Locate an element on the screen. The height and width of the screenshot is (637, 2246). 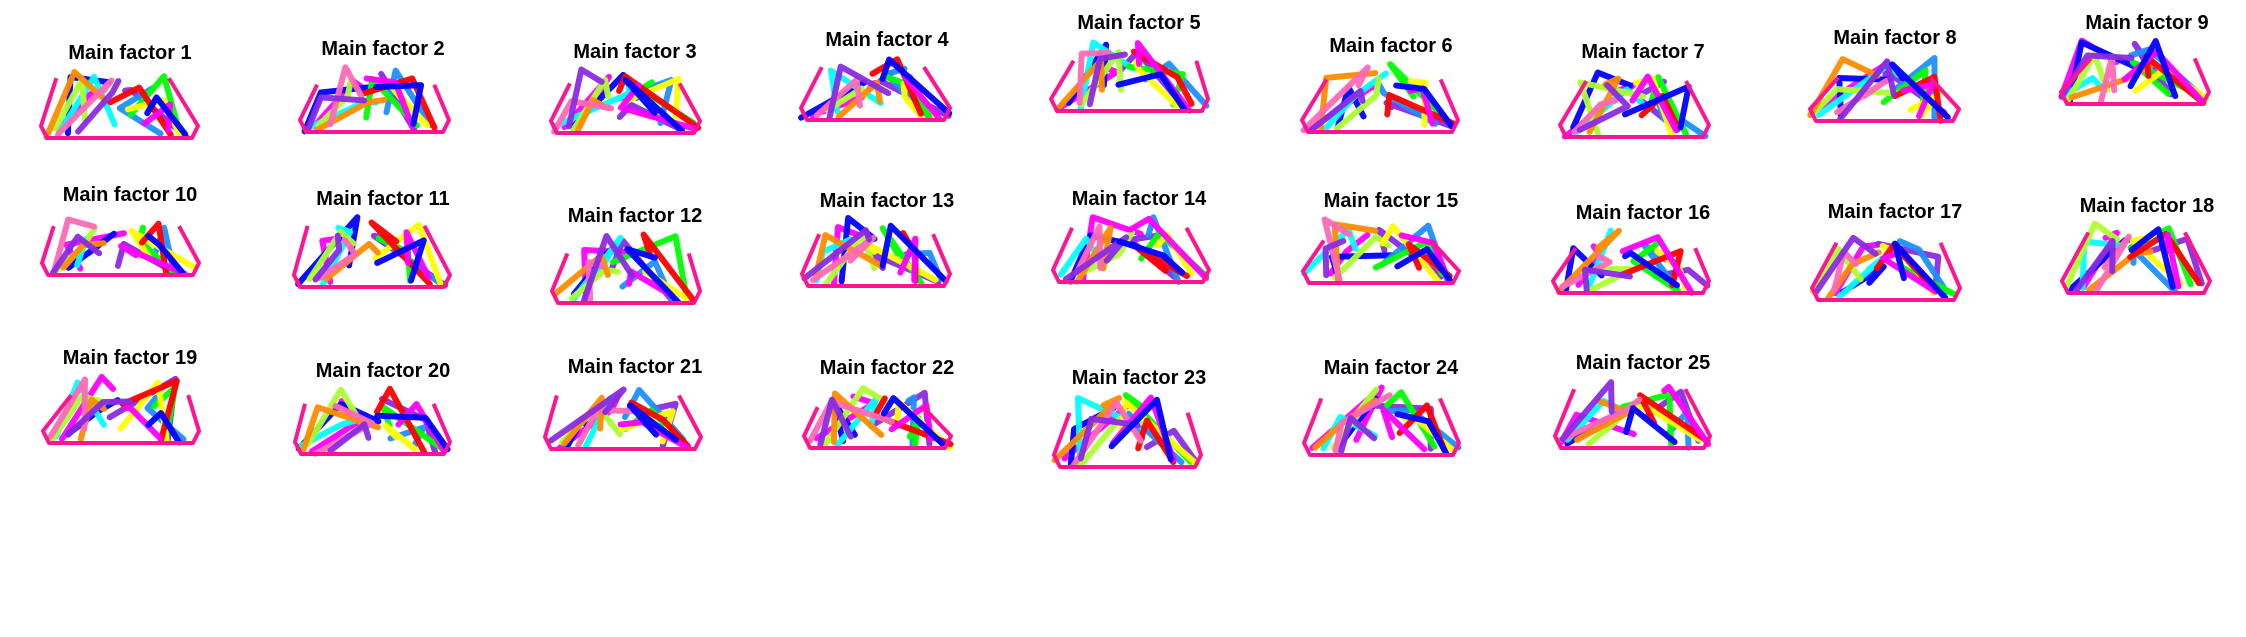
factor-panel: Main factor 4 is located at coordinates (887, 90).